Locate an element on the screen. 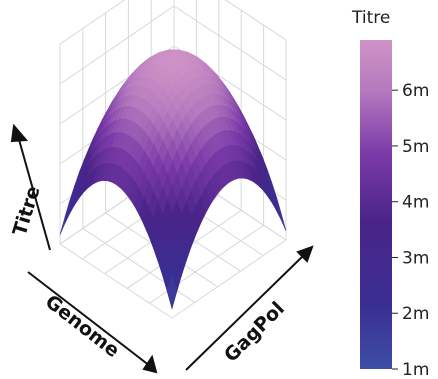 The width and height of the screenshot is (438, 379). colorbar-tick-label: 1m is located at coordinates (415, 369).